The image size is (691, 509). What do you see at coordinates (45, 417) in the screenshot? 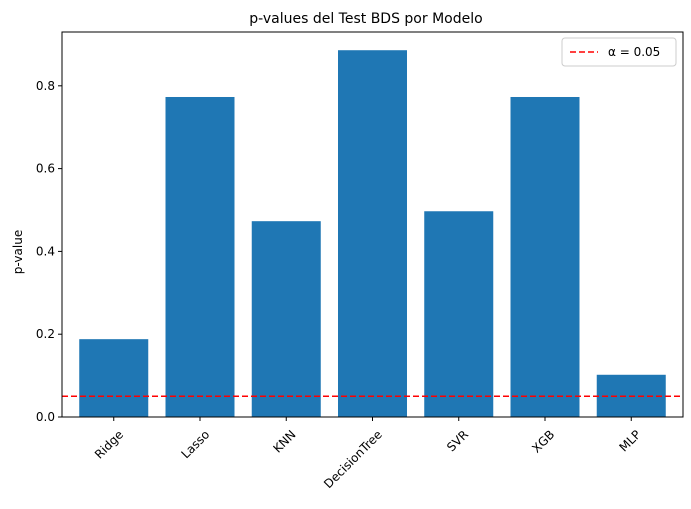
I see `y-tick-label: 0.0` at bounding box center [45, 417].